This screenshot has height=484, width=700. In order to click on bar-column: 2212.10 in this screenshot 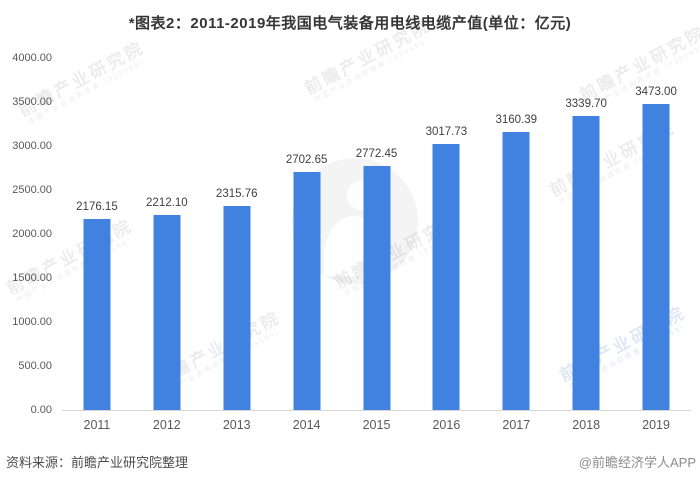, I will do `click(167, 234)`.